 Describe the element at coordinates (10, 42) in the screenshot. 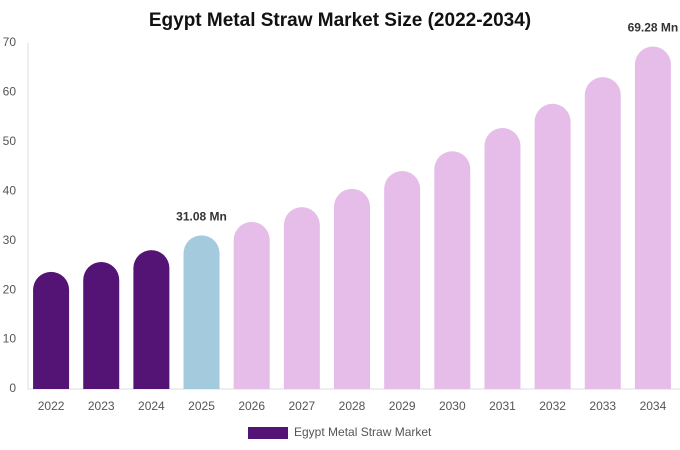

I see `y-tick-label: 70` at that location.